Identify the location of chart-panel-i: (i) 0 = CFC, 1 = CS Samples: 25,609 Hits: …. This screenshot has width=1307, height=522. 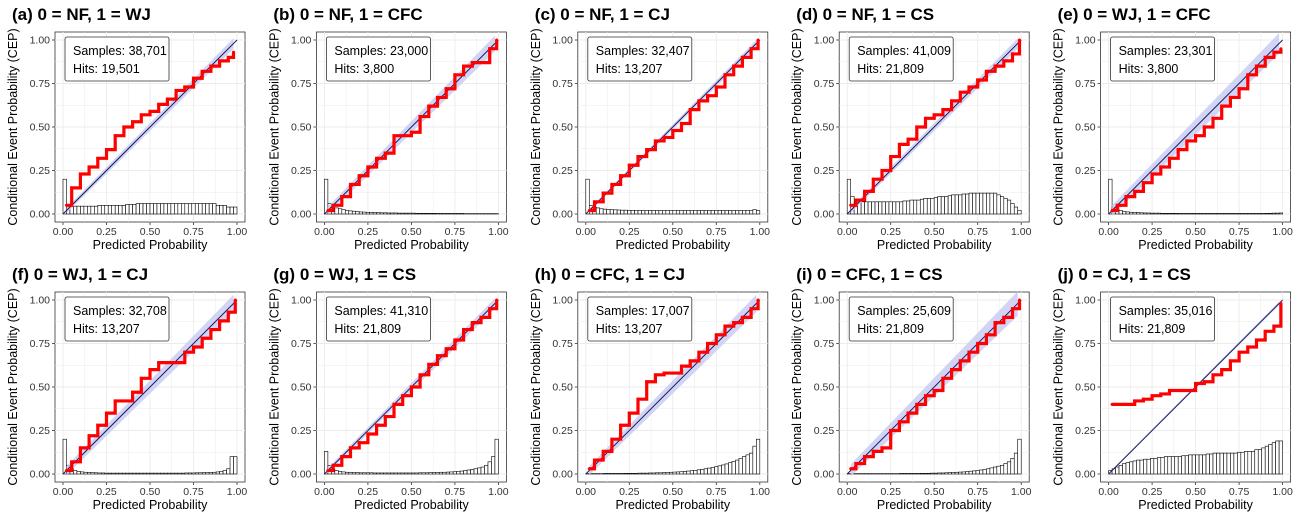
(910, 388).